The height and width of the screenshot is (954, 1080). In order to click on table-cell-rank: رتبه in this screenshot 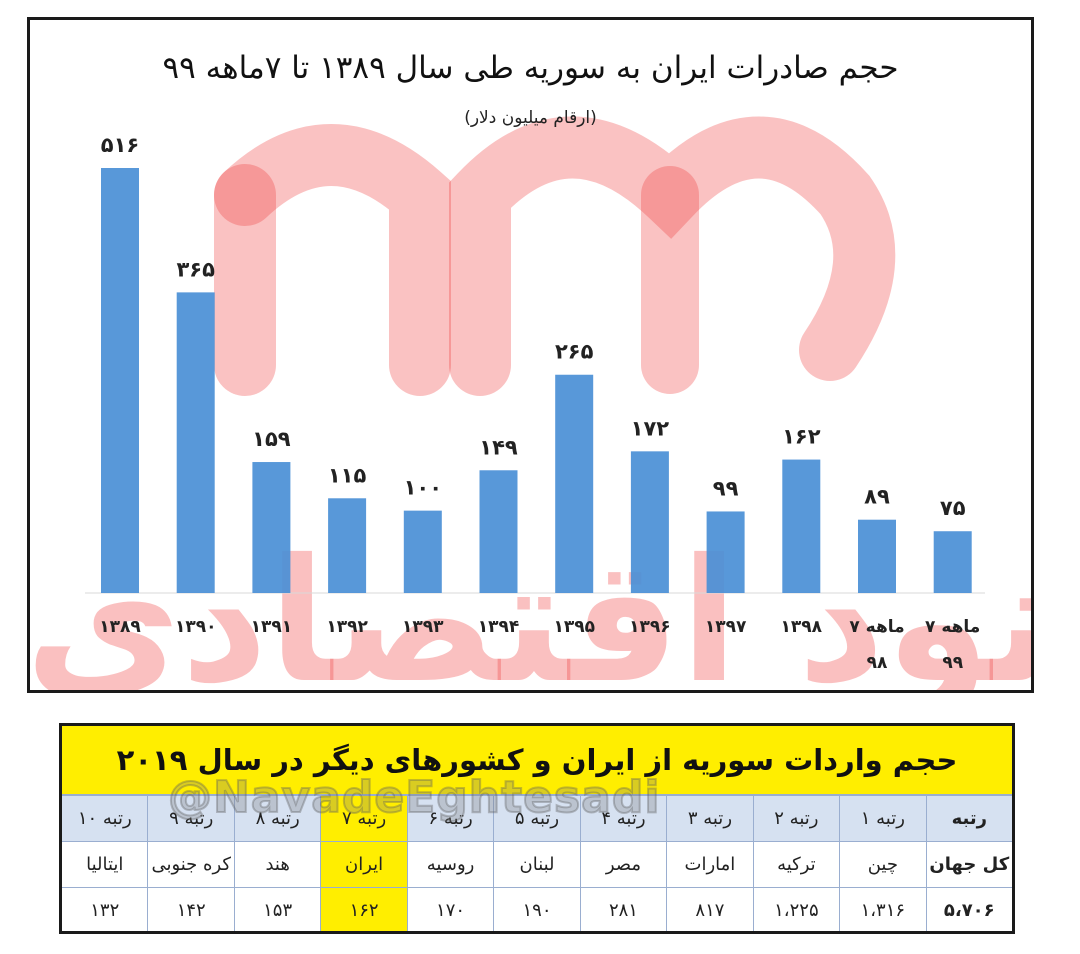, I will do `click(969, 819)`.